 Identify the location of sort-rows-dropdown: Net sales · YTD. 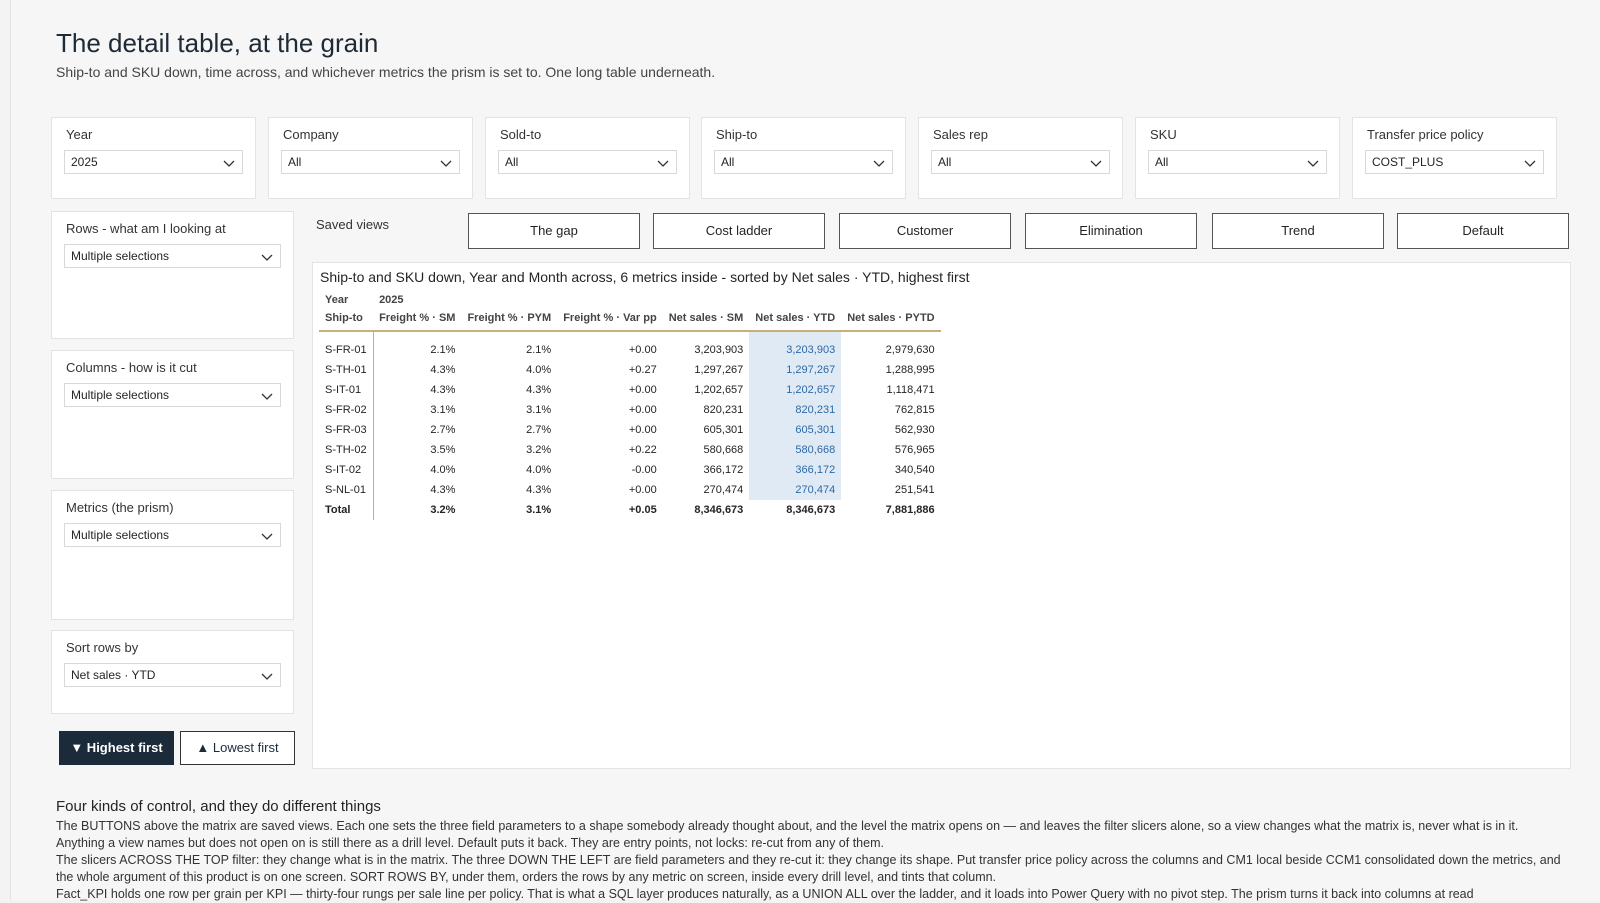
(172, 675).